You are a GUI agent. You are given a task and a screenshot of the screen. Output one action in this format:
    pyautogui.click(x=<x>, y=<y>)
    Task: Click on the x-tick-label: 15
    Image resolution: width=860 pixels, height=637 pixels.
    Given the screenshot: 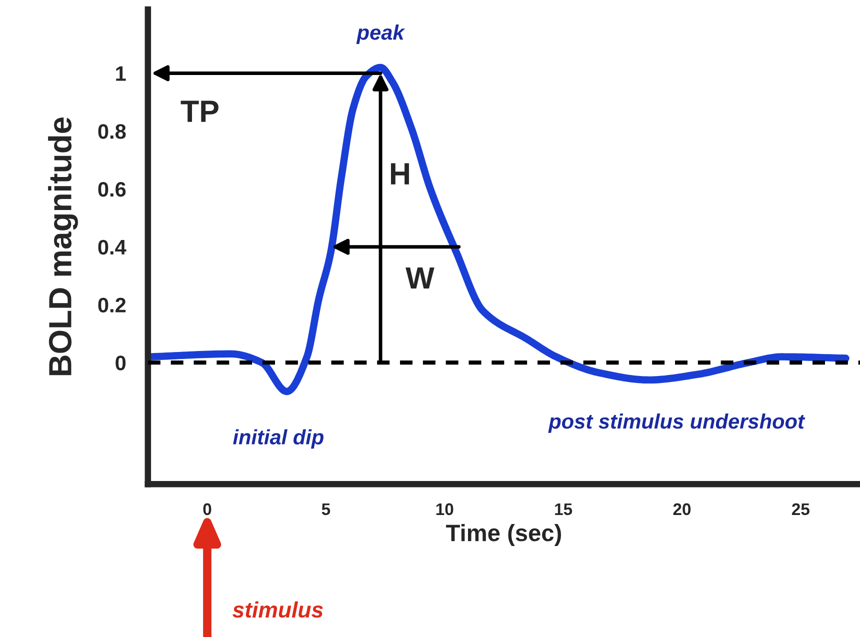 What is the action you would take?
    pyautogui.click(x=563, y=509)
    